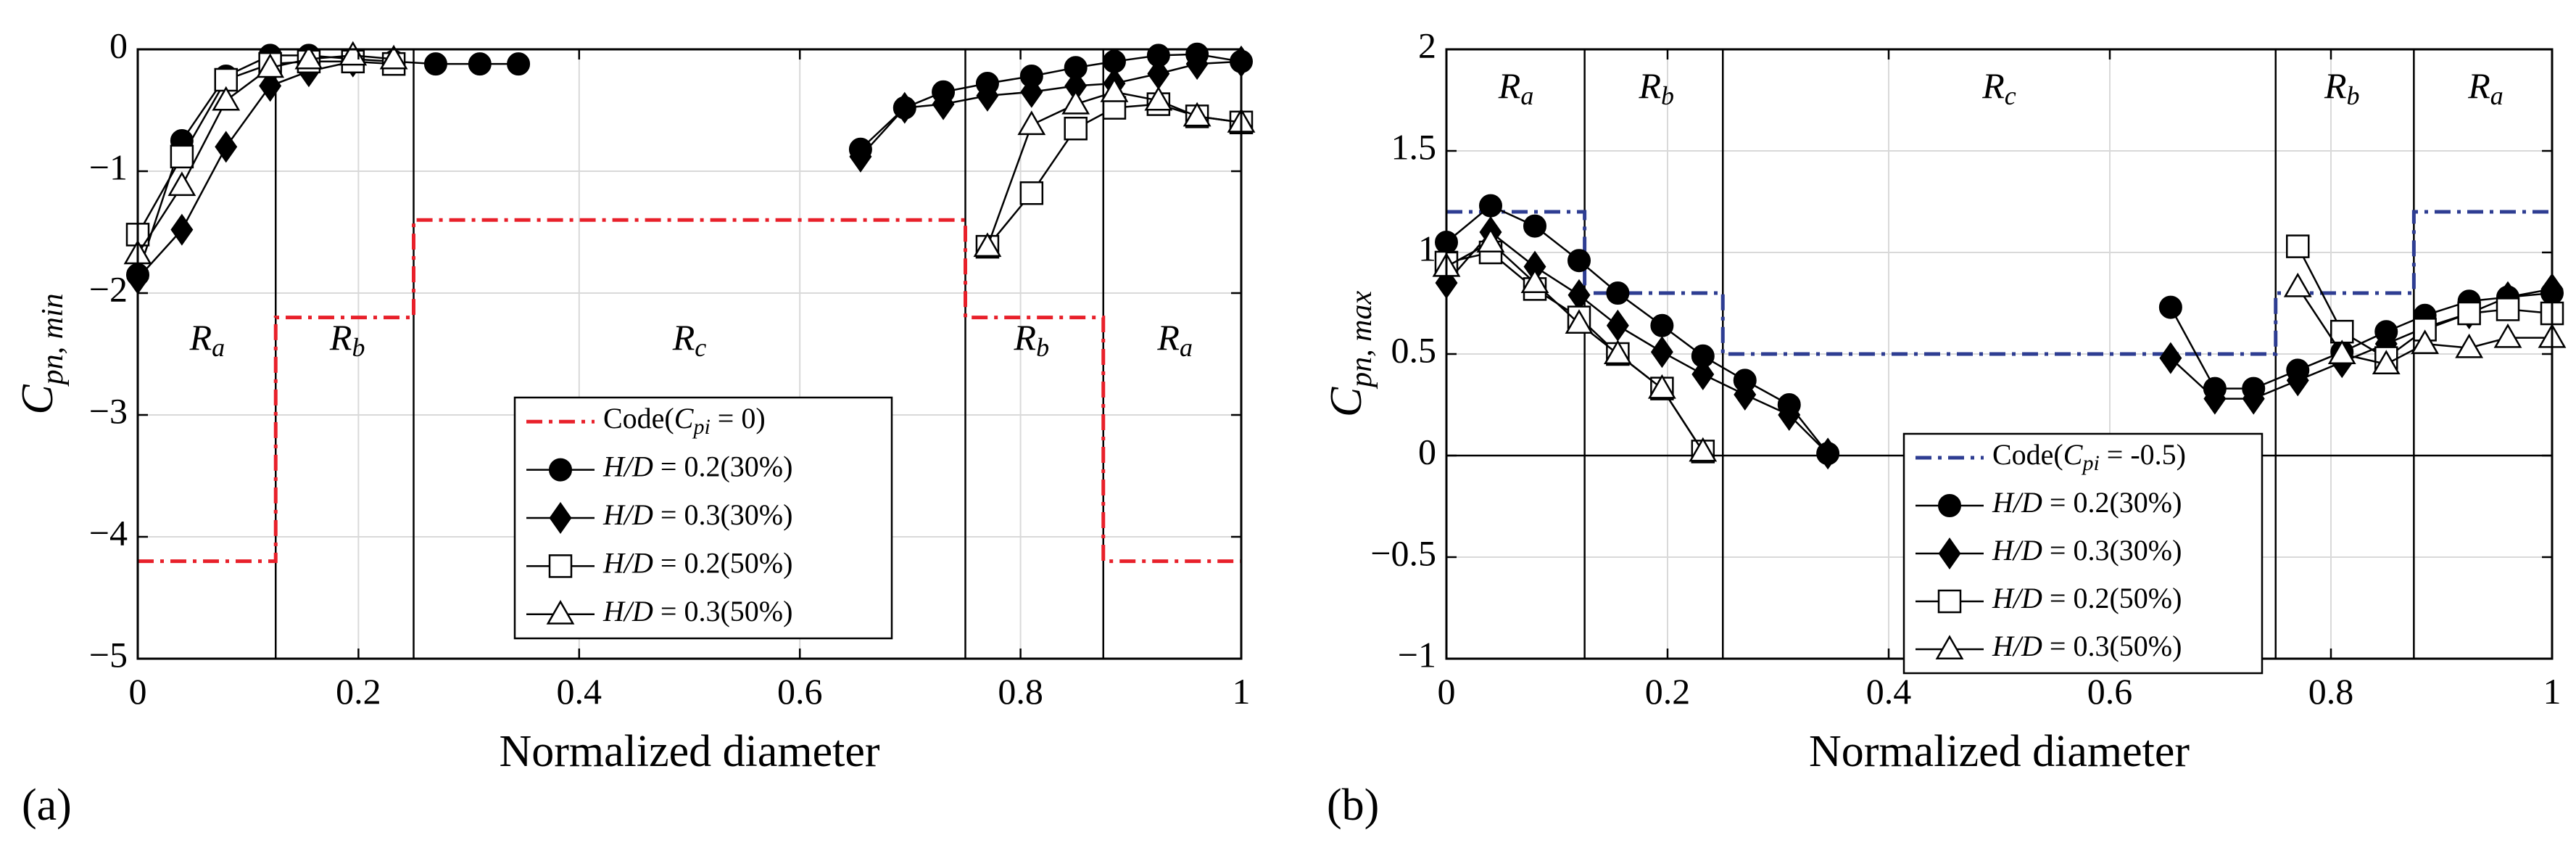  What do you see at coordinates (2000, 752) in the screenshot?
I see `x-axis-label: Normalized diameter` at bounding box center [2000, 752].